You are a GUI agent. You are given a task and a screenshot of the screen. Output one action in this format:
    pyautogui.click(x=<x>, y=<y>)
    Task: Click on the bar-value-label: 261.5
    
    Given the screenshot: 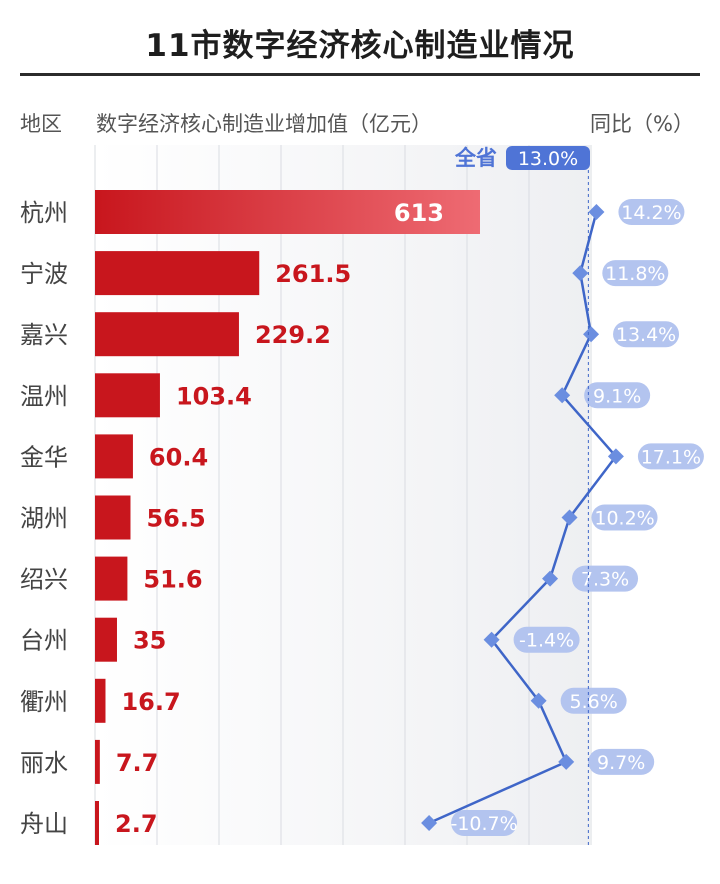 What is the action you would take?
    pyautogui.click(x=313, y=274)
    